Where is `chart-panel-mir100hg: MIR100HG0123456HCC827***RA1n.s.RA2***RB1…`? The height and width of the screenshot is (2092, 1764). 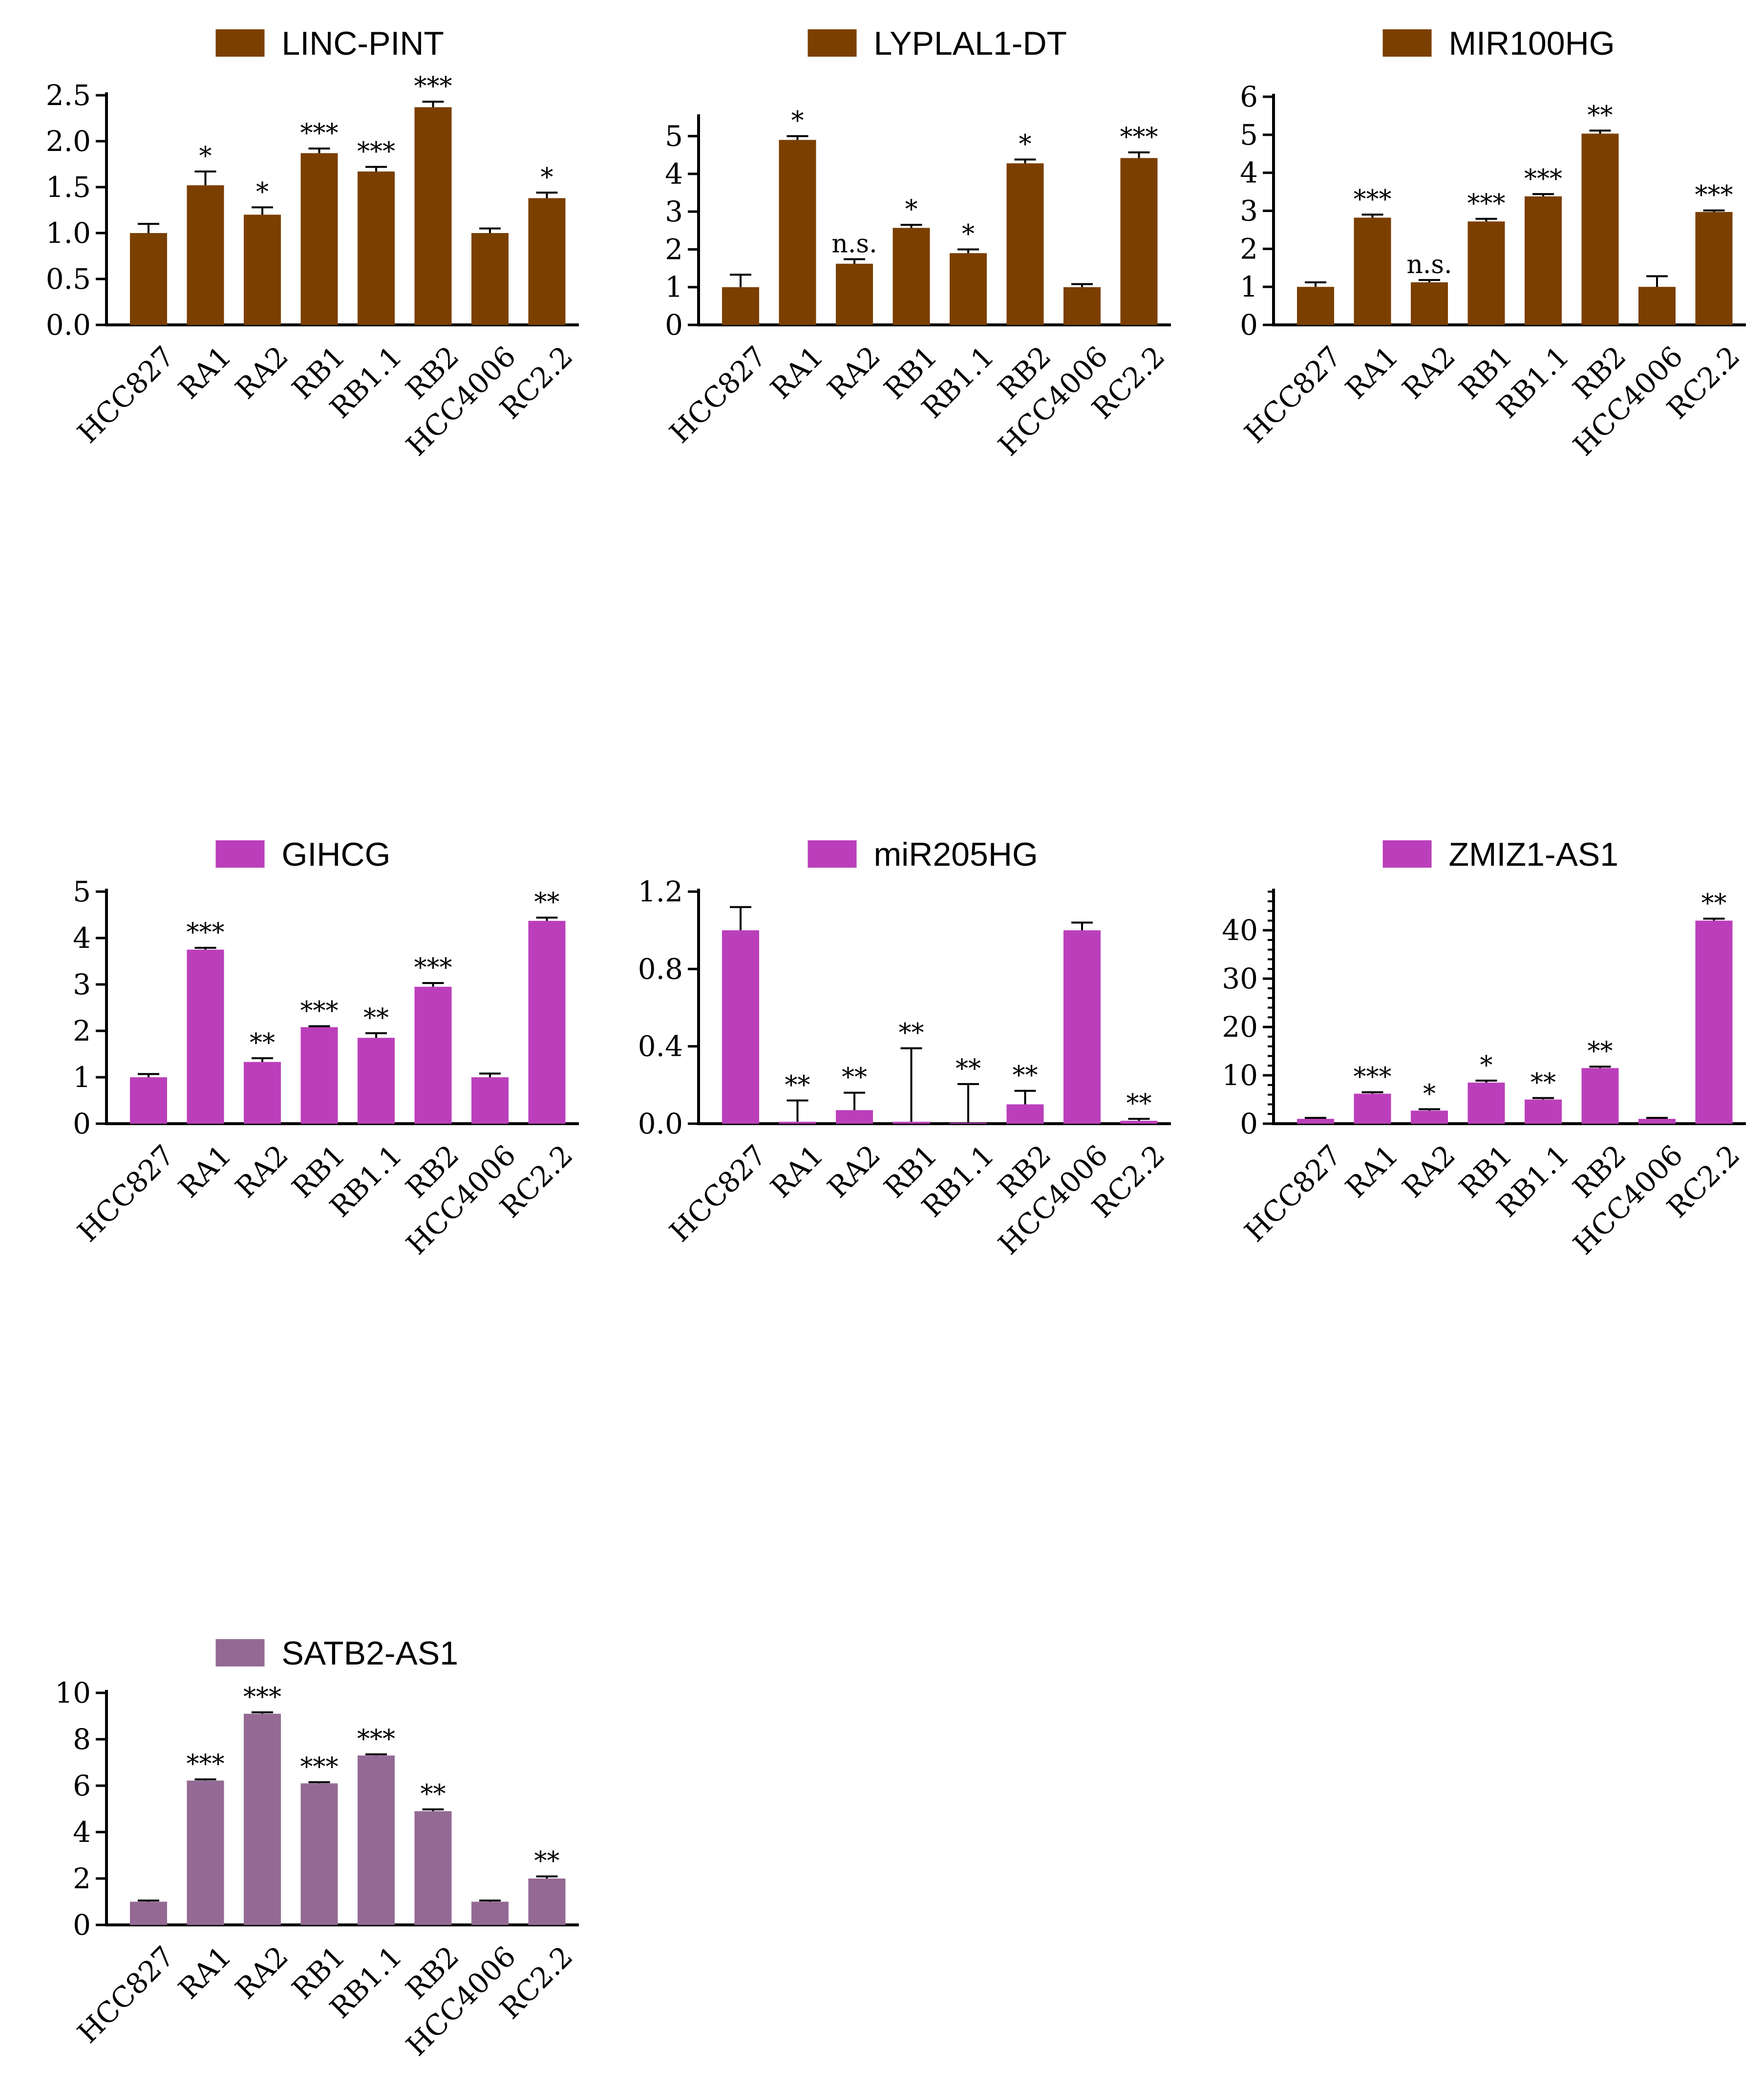 chart-panel-mir100hg: MIR100HG0123456HCC827***RA1n.s.RA2***RB1… is located at coordinates (1492, 243).